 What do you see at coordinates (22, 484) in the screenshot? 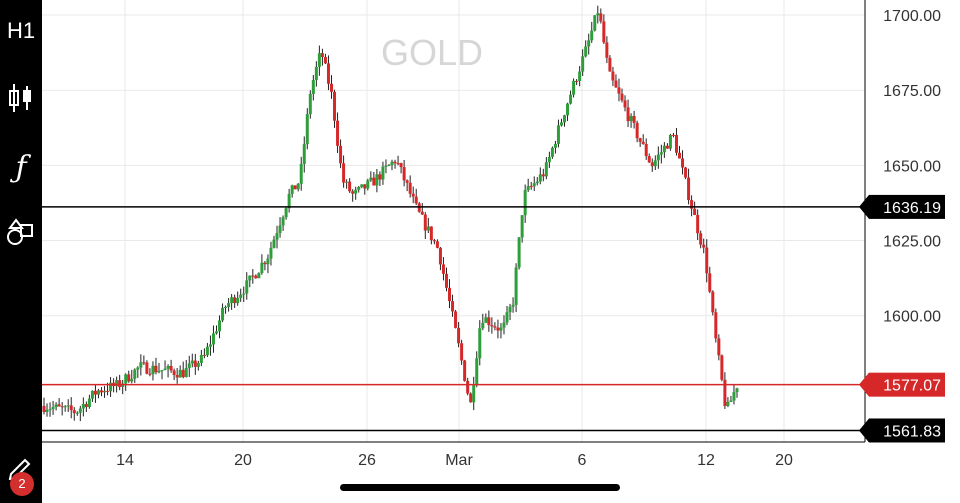
I see `notification-badge: 2` at bounding box center [22, 484].